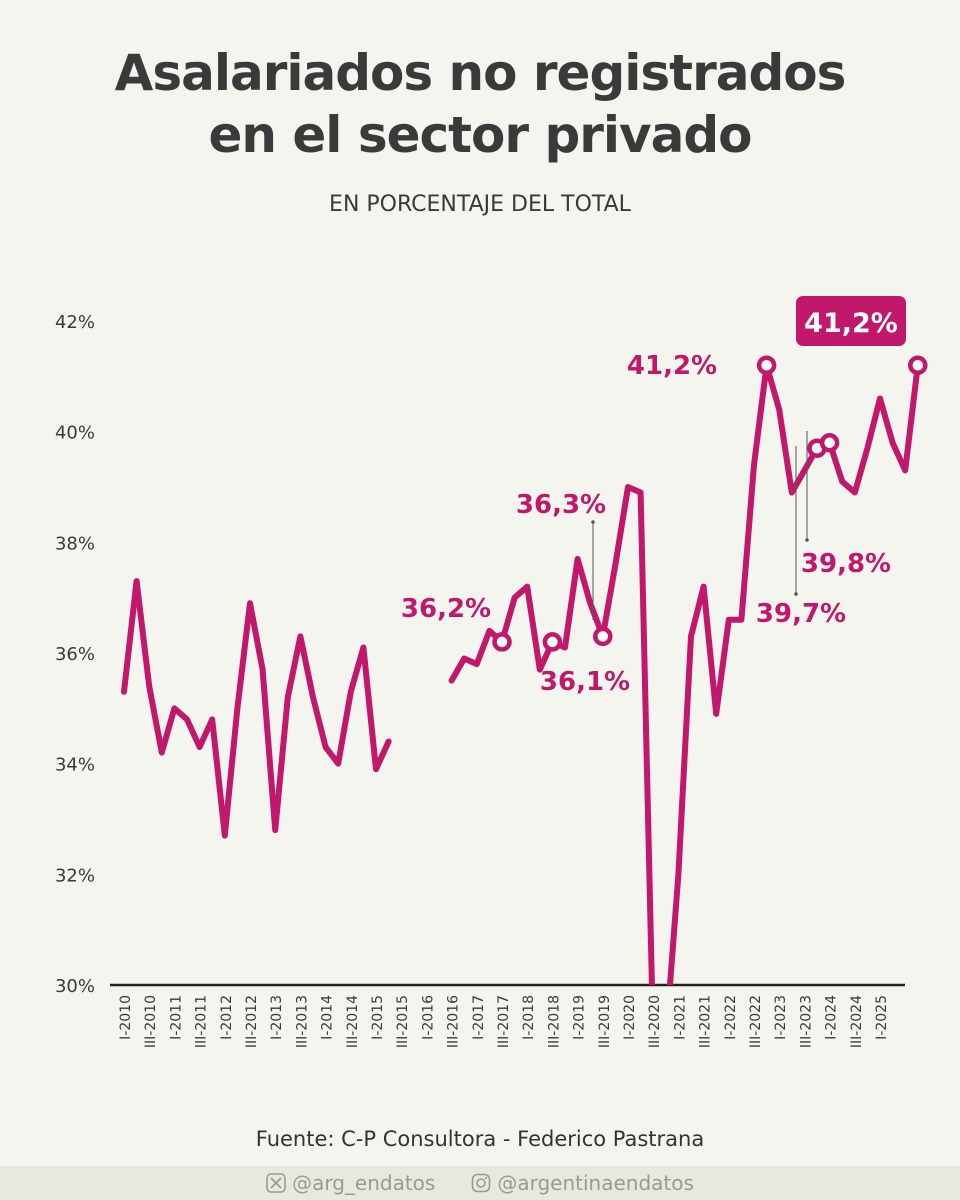 The image size is (960, 1200). What do you see at coordinates (428, 1017) in the screenshot?
I see `x-tick-label: I-2016` at bounding box center [428, 1017].